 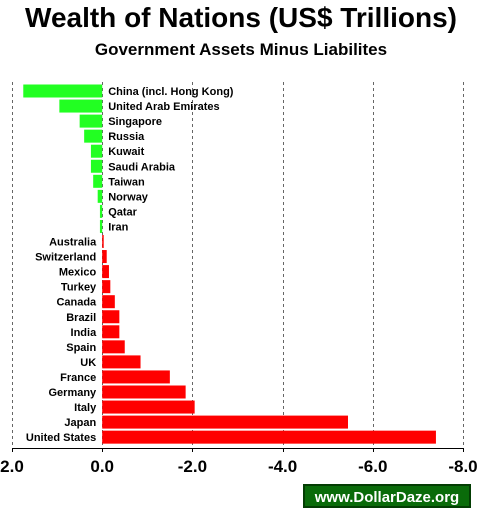 What do you see at coordinates (135, 122) in the screenshot?
I see `category-label: Singapore` at bounding box center [135, 122].